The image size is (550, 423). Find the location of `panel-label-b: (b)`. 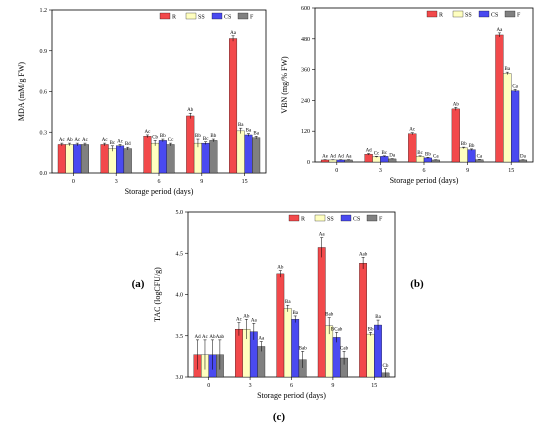

panel-label-b: (b) is located at coordinates (417, 284).